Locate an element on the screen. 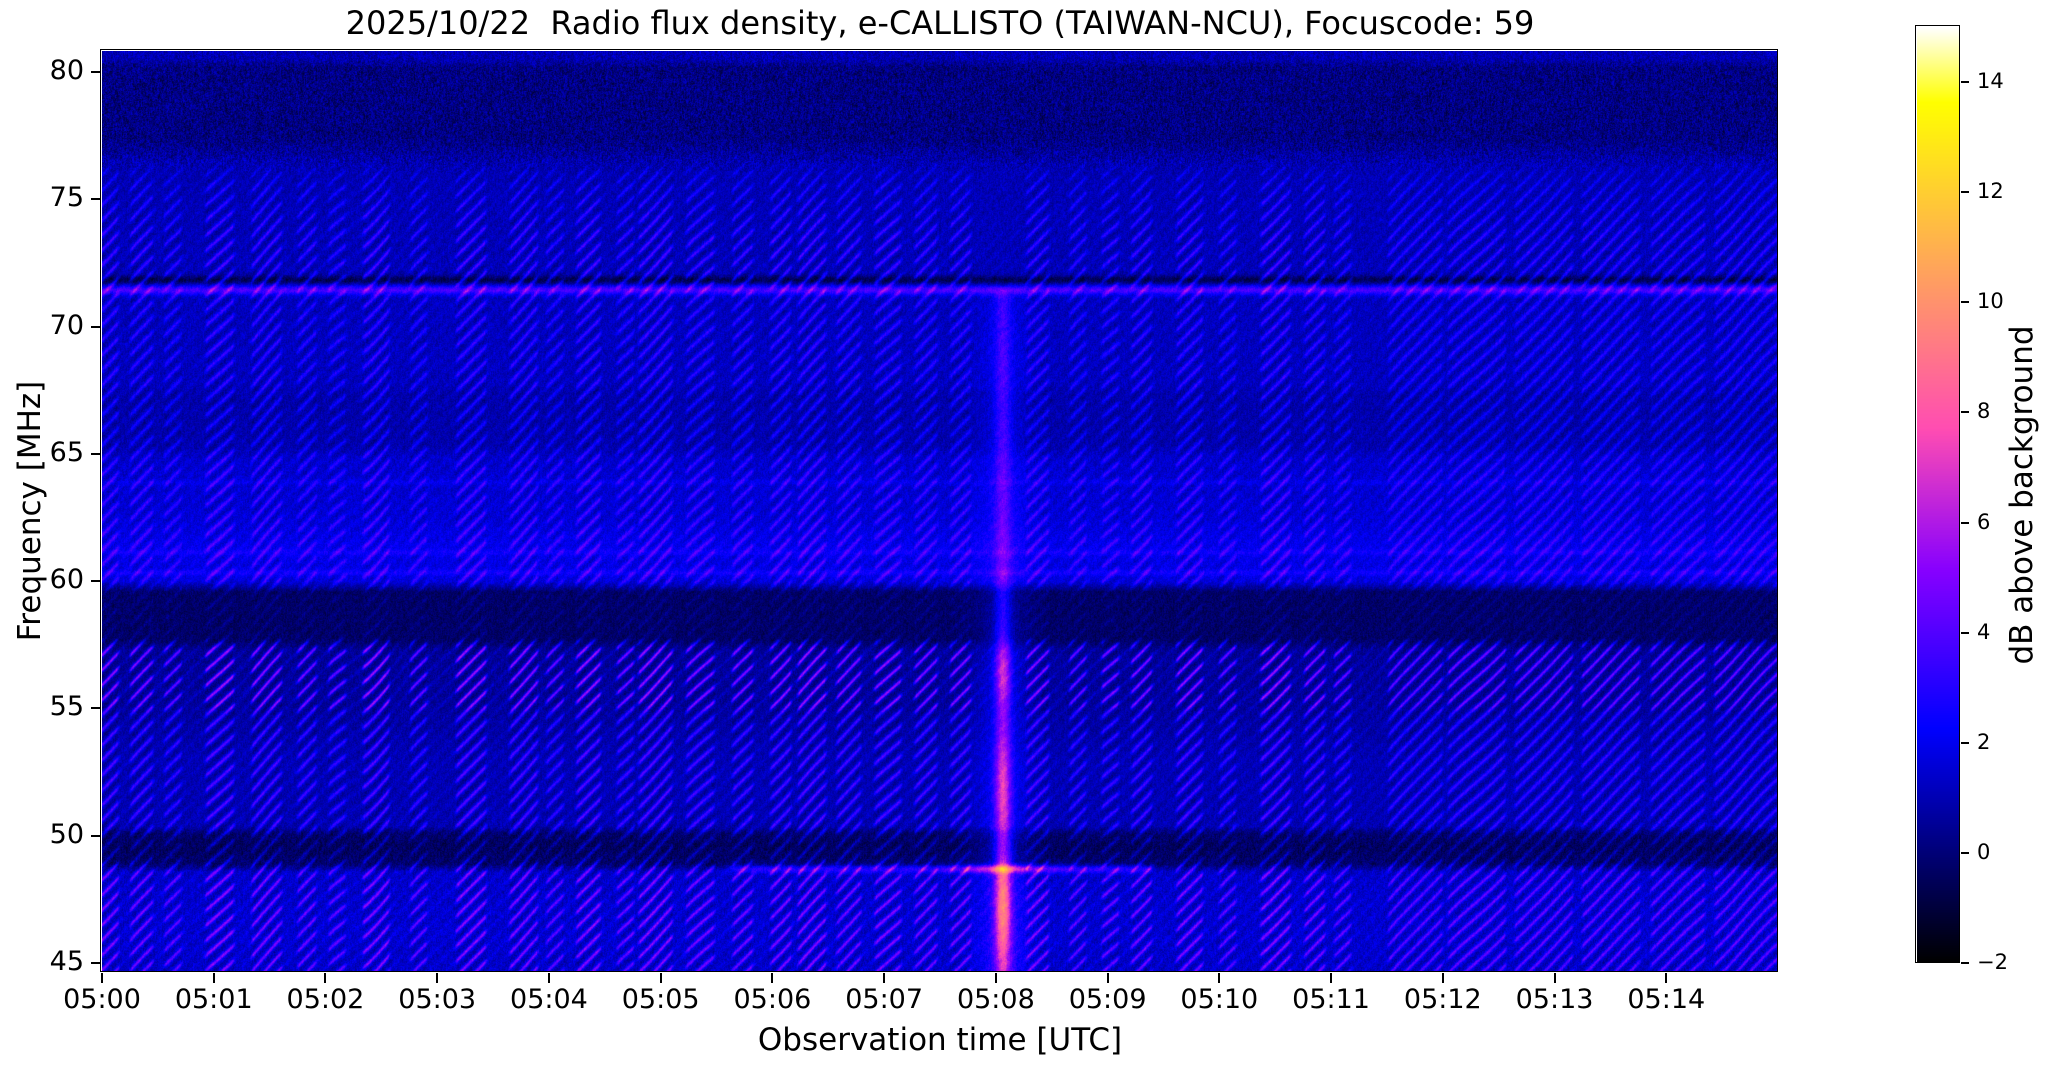 Image resolution: width=2047 pixels, height=1067 pixels. colorbar-tick-label: 10 is located at coordinates (1990, 301).